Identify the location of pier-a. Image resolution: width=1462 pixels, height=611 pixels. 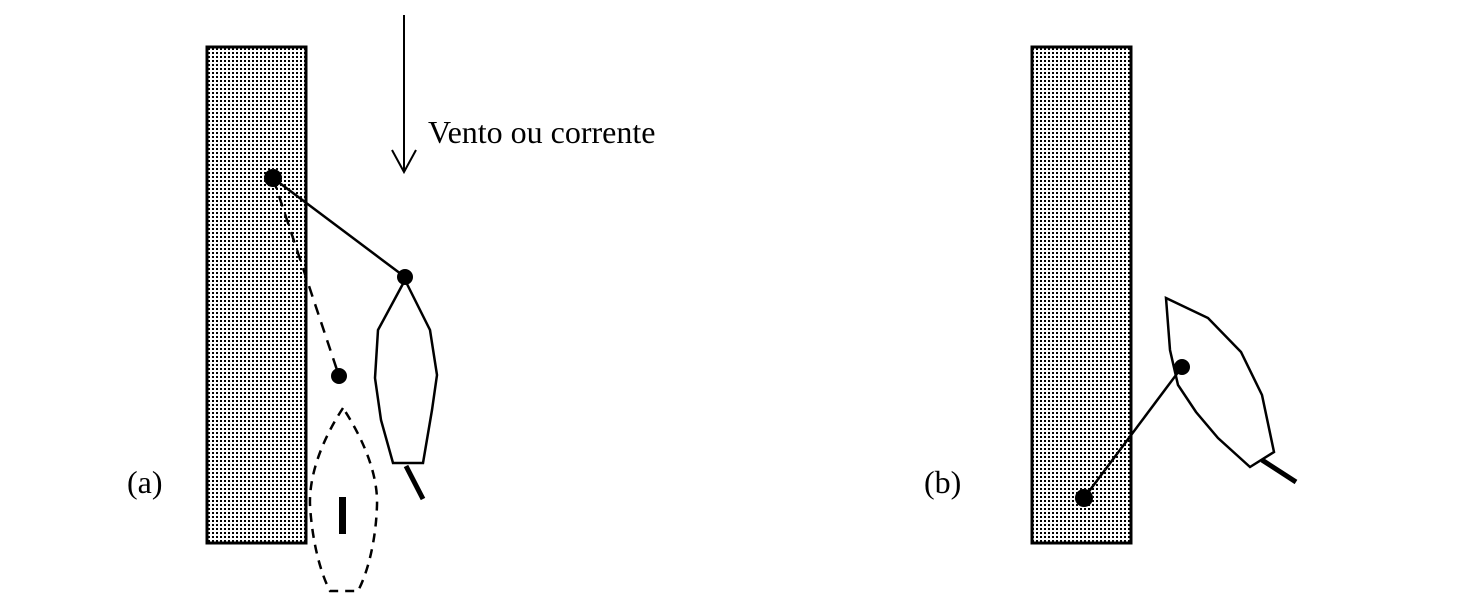
(256, 295).